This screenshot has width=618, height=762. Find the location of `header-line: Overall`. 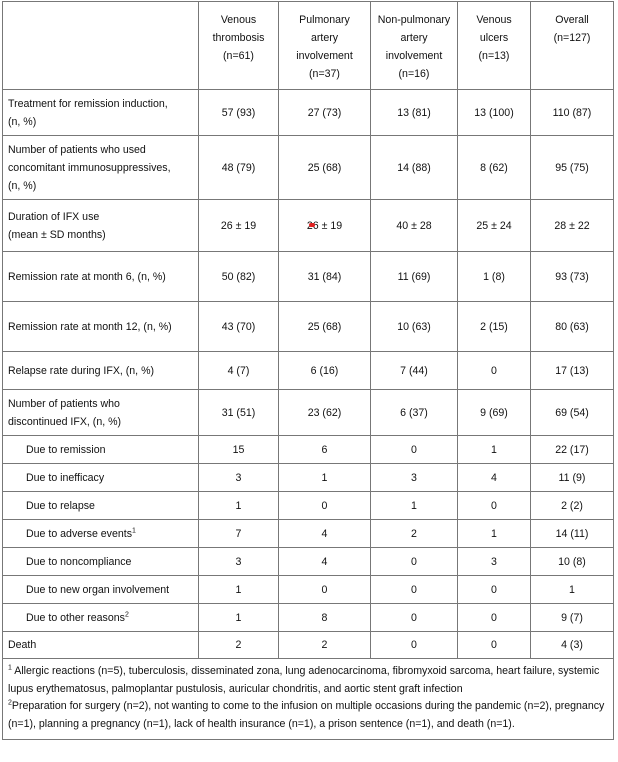

header-line: Overall is located at coordinates (572, 20).